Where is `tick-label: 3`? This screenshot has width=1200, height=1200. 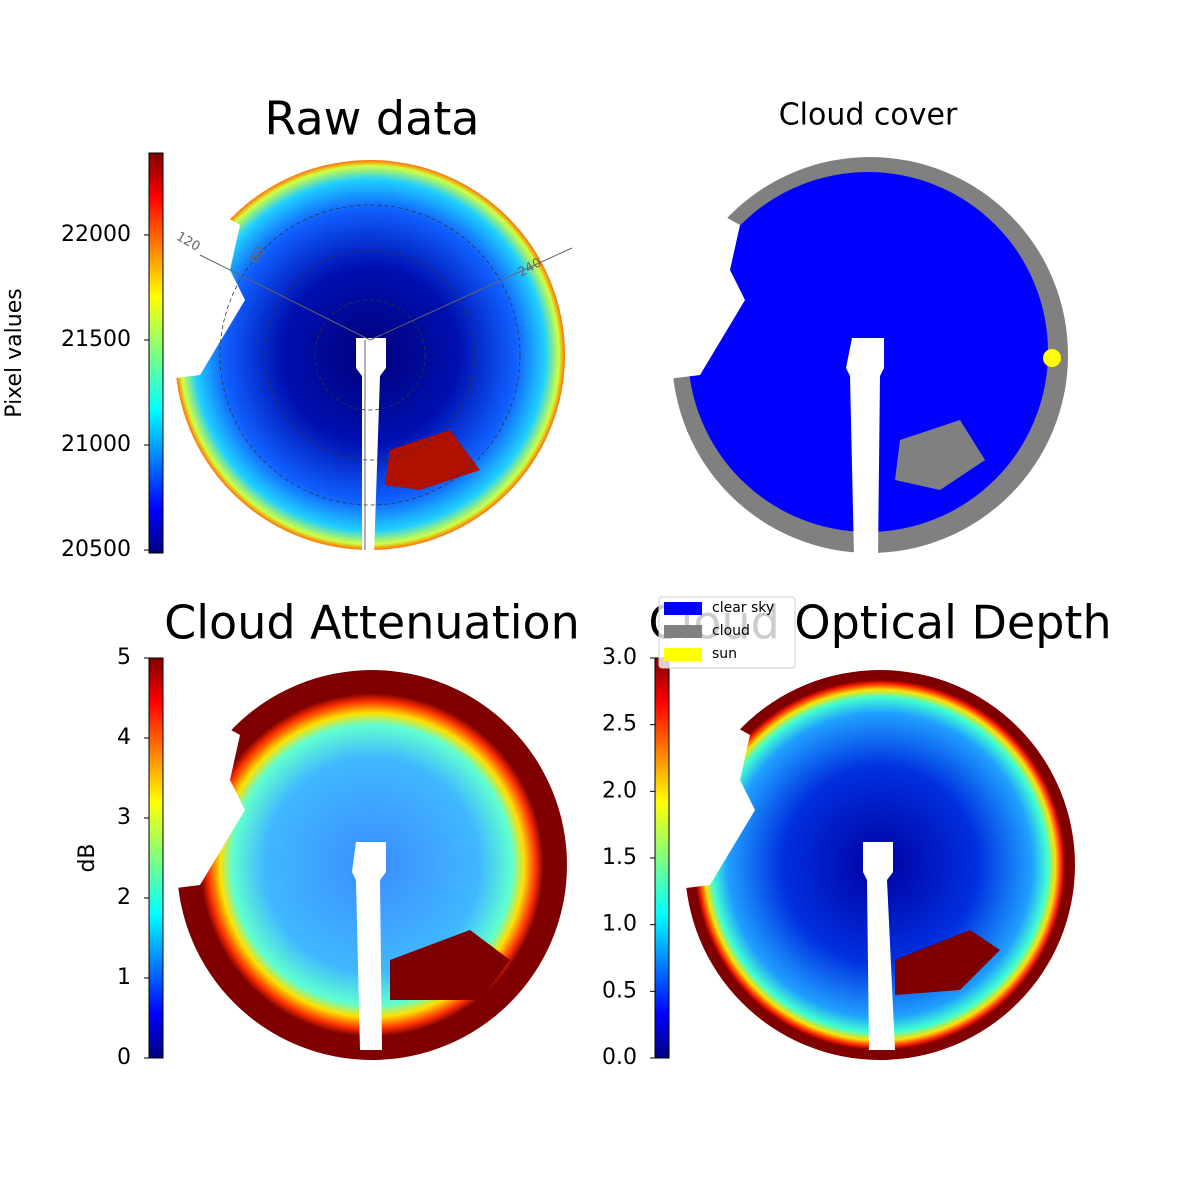
tick-label: 3 is located at coordinates (124, 817).